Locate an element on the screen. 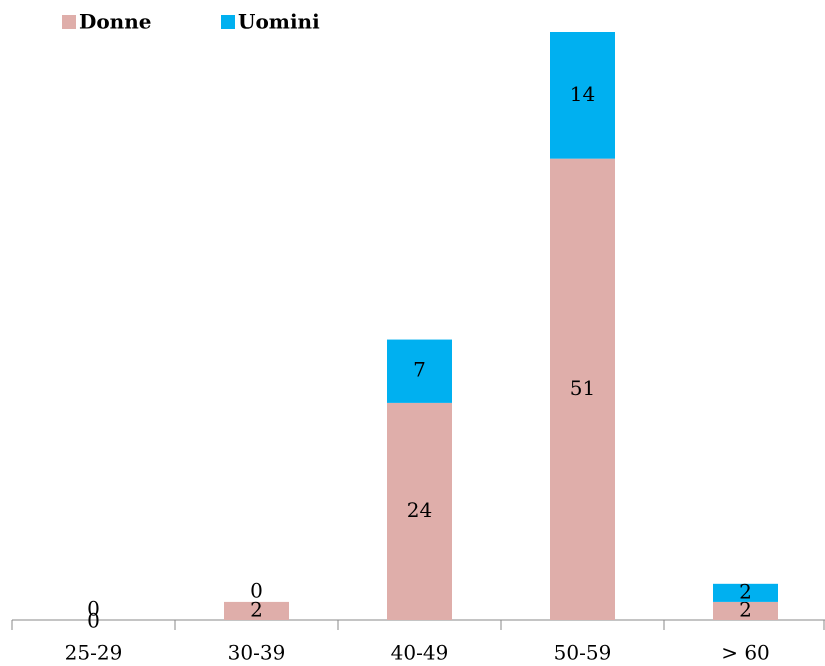 This screenshot has height=666, width=825. data-label: 7 is located at coordinates (419, 370).